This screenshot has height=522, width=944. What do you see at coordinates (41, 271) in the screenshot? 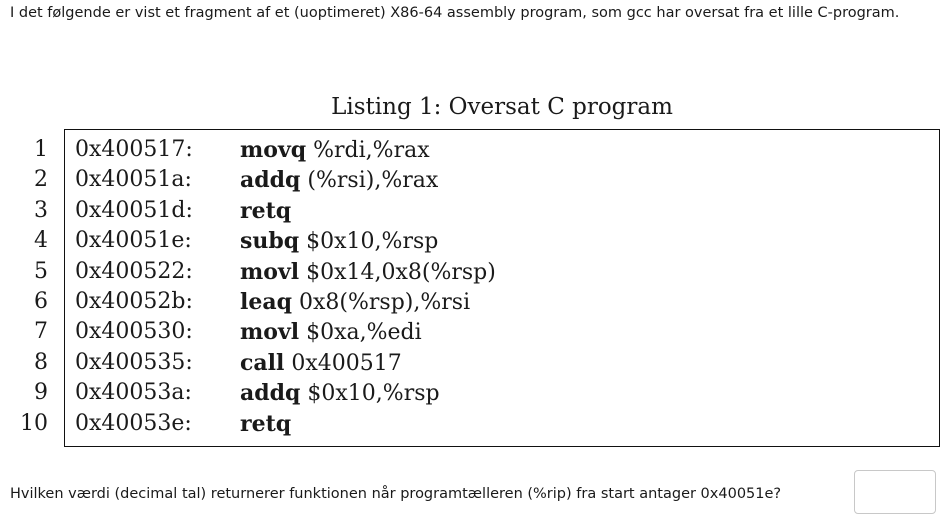
I see `line-number: 5` at bounding box center [41, 271].